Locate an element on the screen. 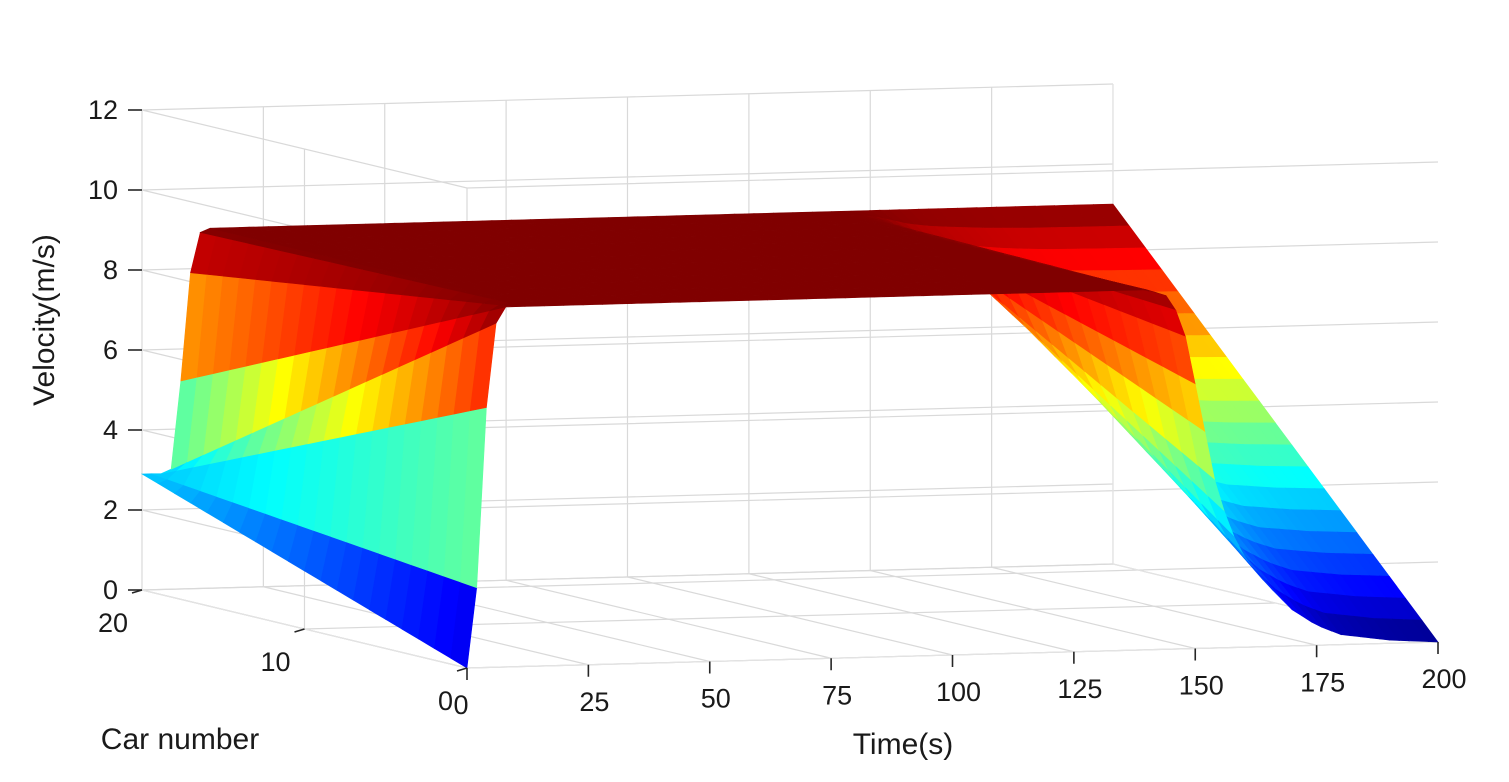 This screenshot has width=1509, height=782. y-tick-label: 0 is located at coordinates (445, 701).